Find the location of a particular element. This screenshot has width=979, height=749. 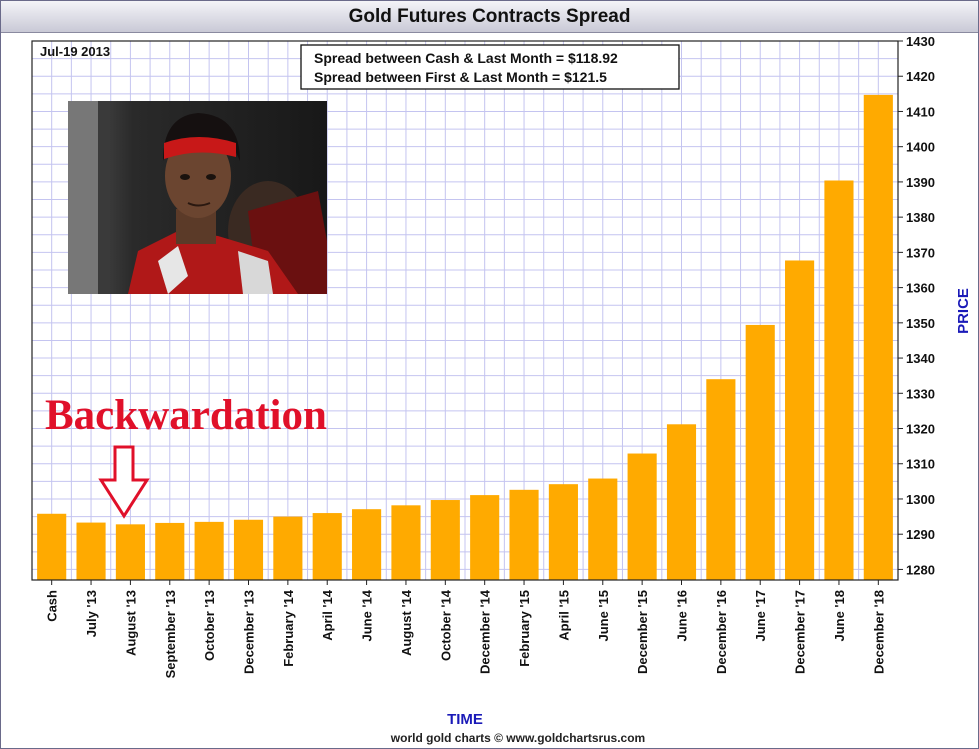

spread-box is located at coordinates (490, 67).